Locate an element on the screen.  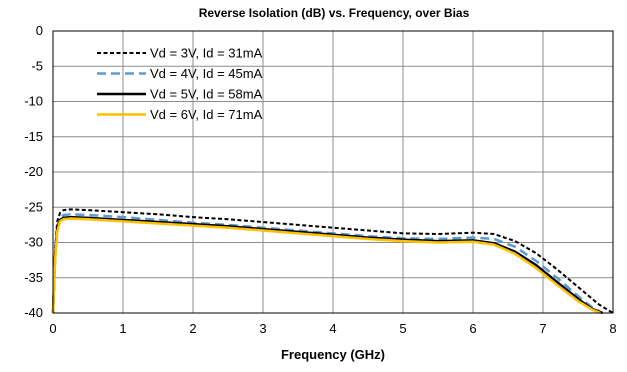
y-tick-label: -30 is located at coordinates (33, 242).